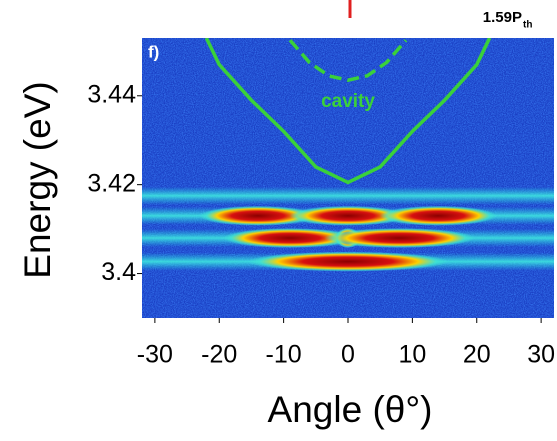 The width and height of the screenshot is (557, 441). Describe the element at coordinates (219, 355) in the screenshot. I see `x-tick-label: -20` at that location.